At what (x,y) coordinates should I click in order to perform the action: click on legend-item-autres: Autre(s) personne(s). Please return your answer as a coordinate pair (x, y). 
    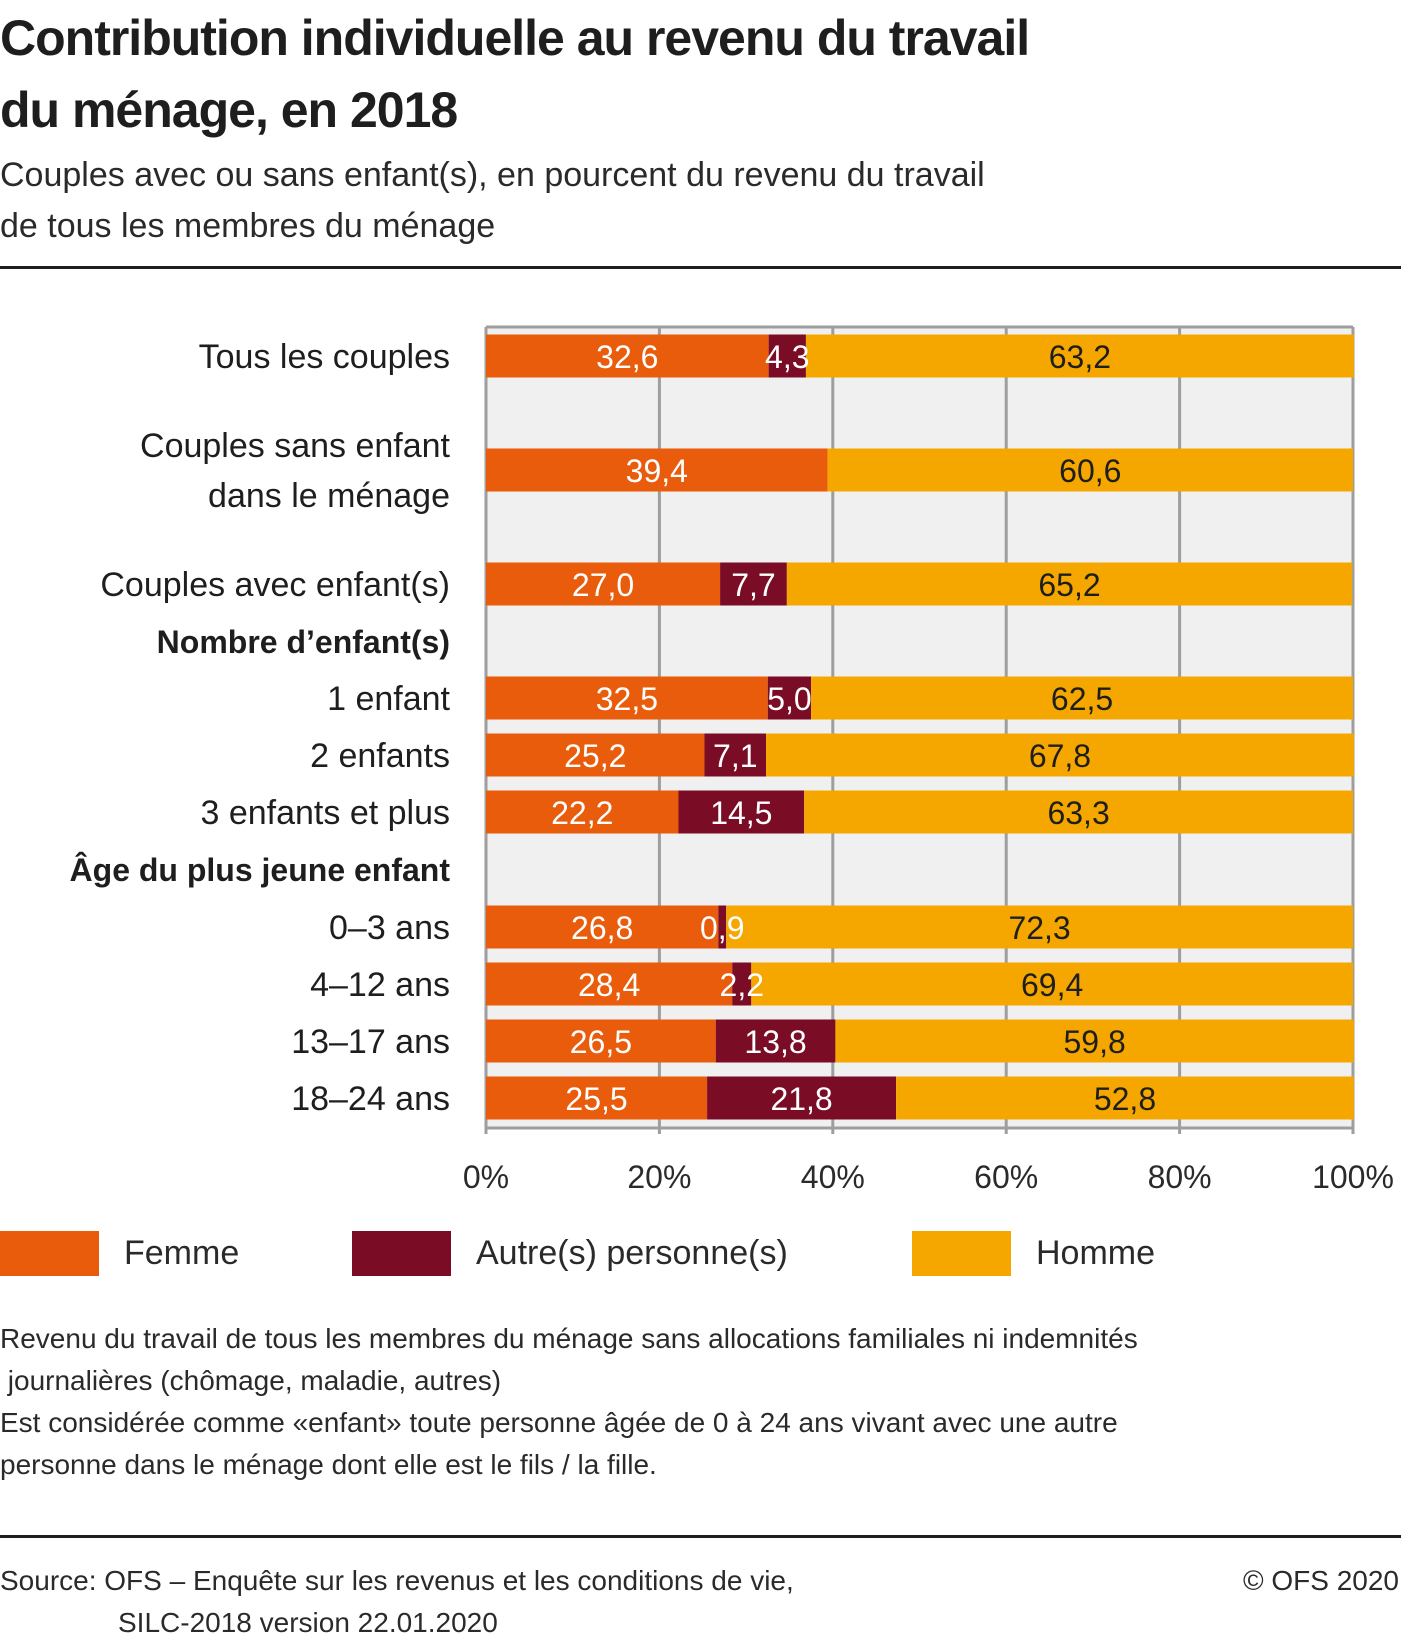
    Looking at the image, I should click on (570, 1253).